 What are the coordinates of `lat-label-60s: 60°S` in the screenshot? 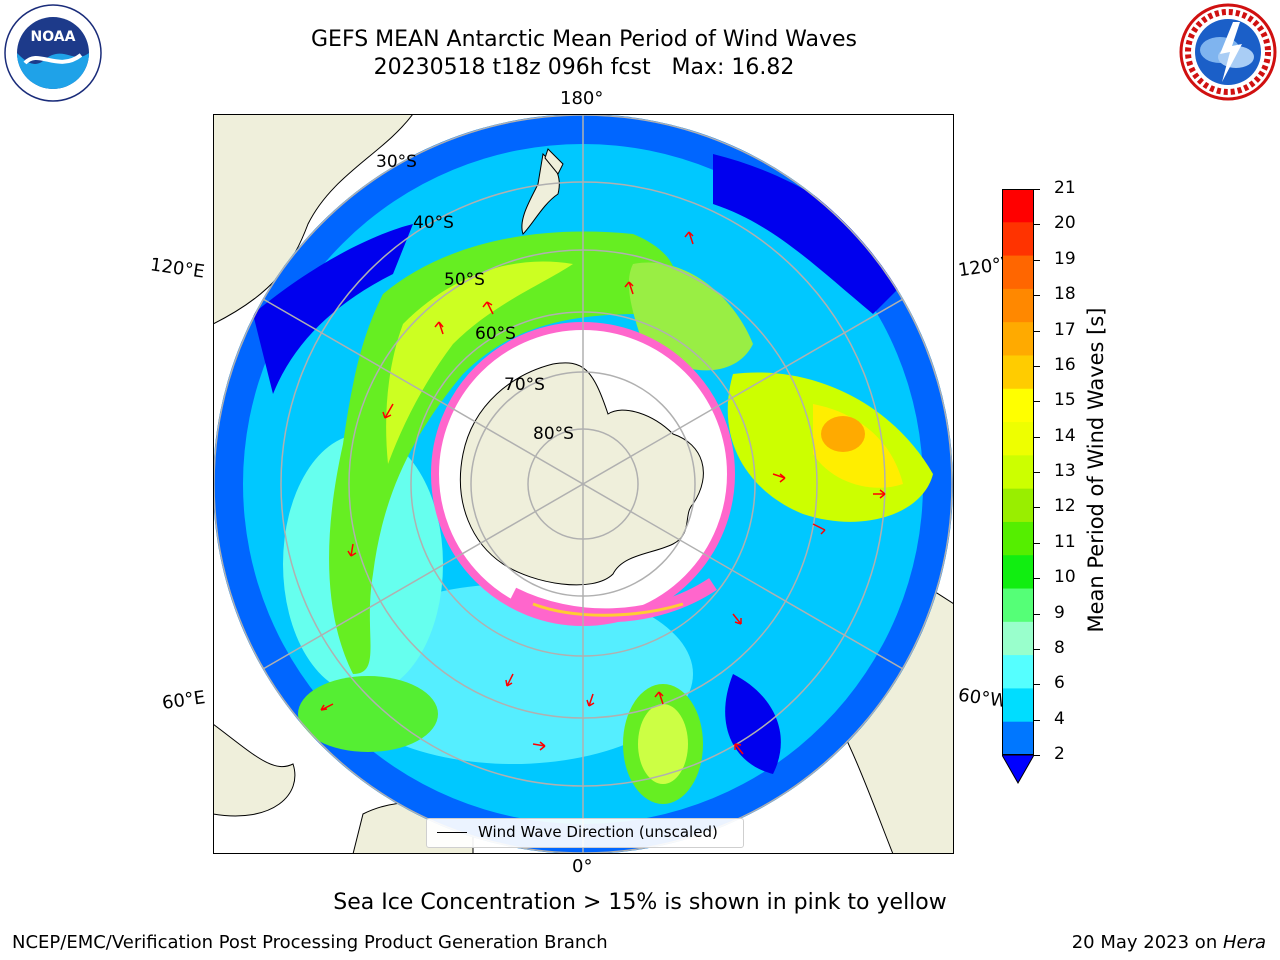 It's located at (495, 334).